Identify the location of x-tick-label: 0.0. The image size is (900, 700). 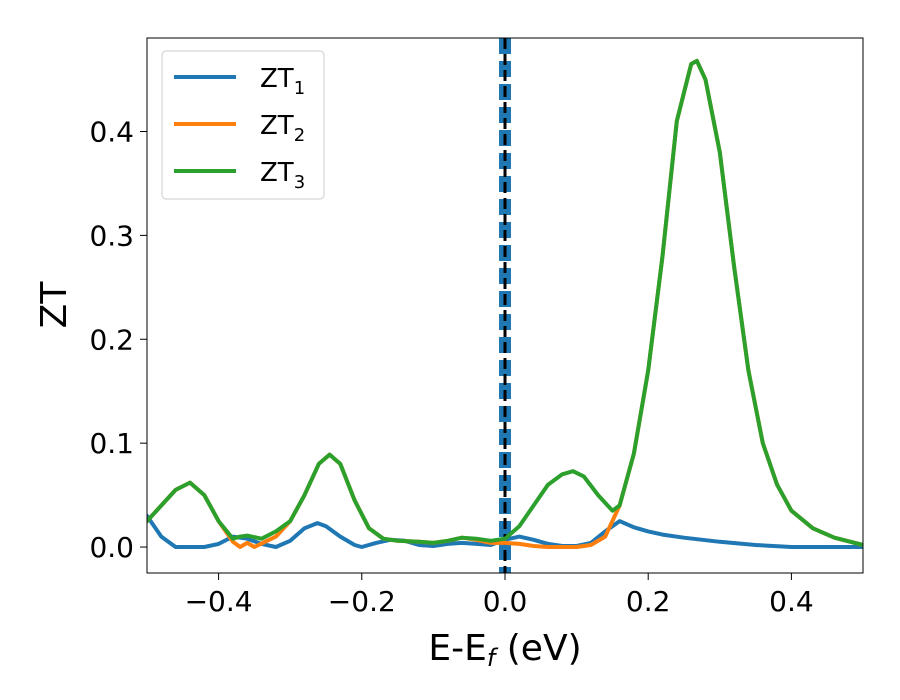
(505, 601).